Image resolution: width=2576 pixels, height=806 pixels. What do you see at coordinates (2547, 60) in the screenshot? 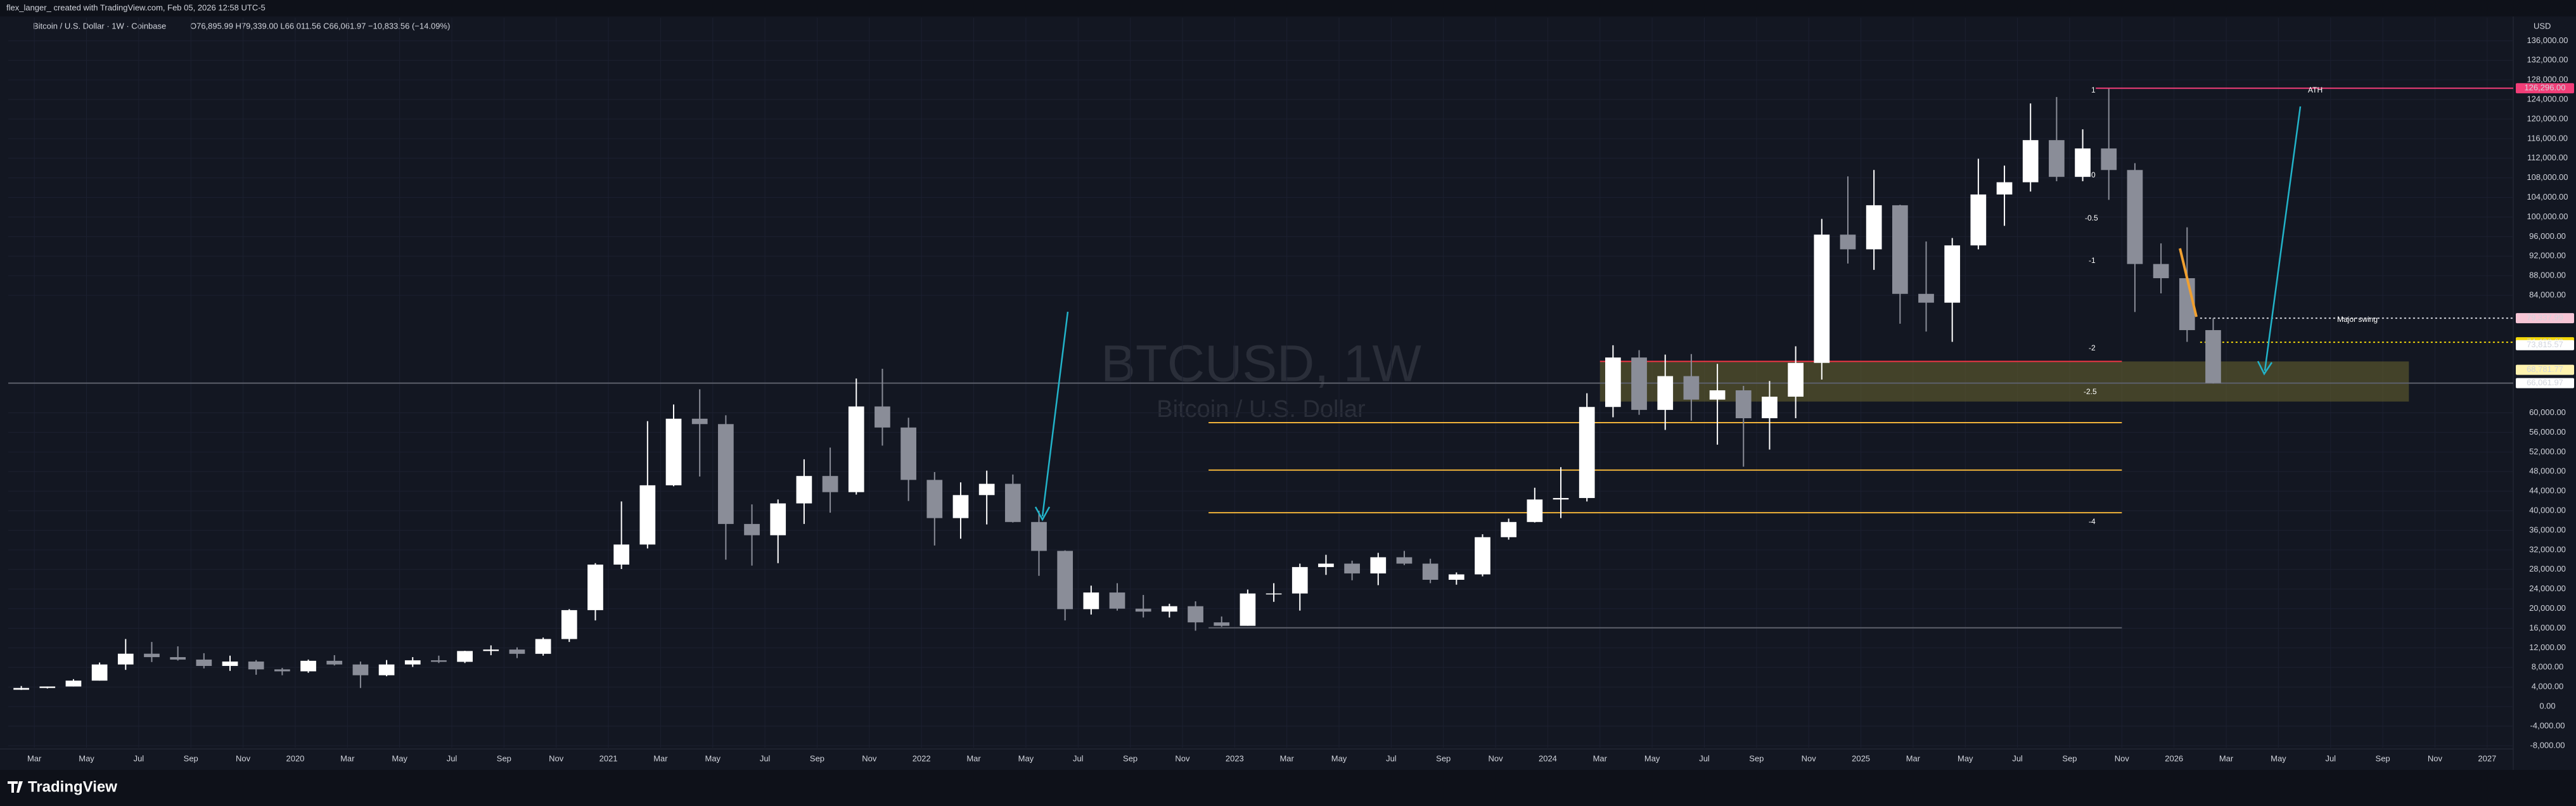
I see `y-tick-label: 132,000.00` at bounding box center [2547, 60].